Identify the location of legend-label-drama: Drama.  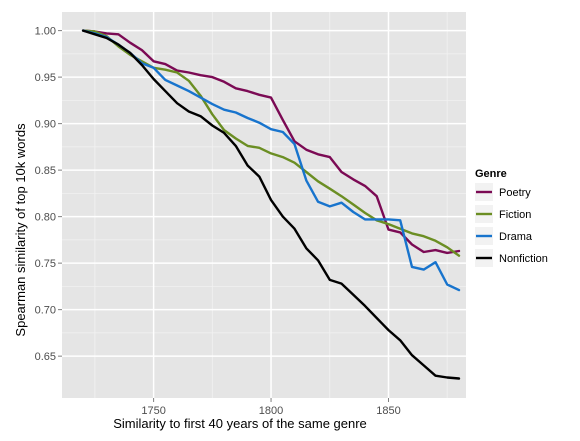
(516, 237).